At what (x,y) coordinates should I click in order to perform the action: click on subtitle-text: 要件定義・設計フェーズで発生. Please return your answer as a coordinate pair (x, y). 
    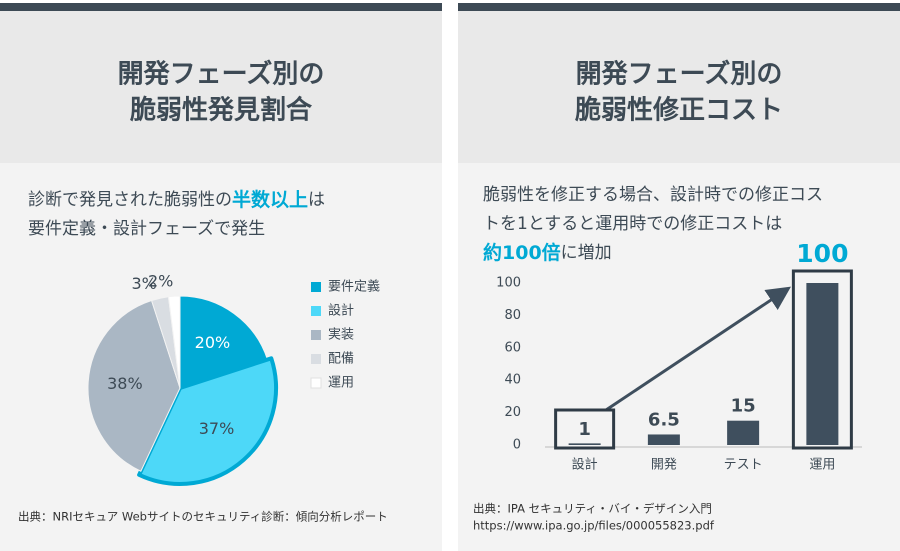
    Looking at the image, I should click on (146, 229).